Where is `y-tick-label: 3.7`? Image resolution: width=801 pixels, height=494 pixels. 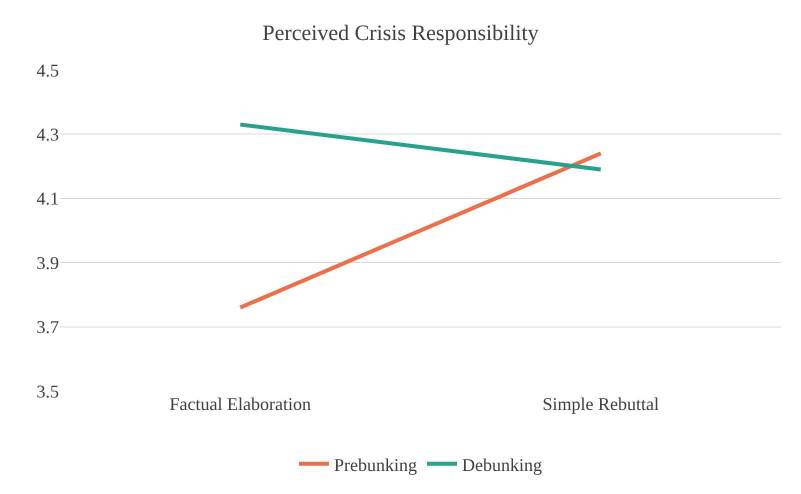
y-tick-label: 3.7 is located at coordinates (47, 327).